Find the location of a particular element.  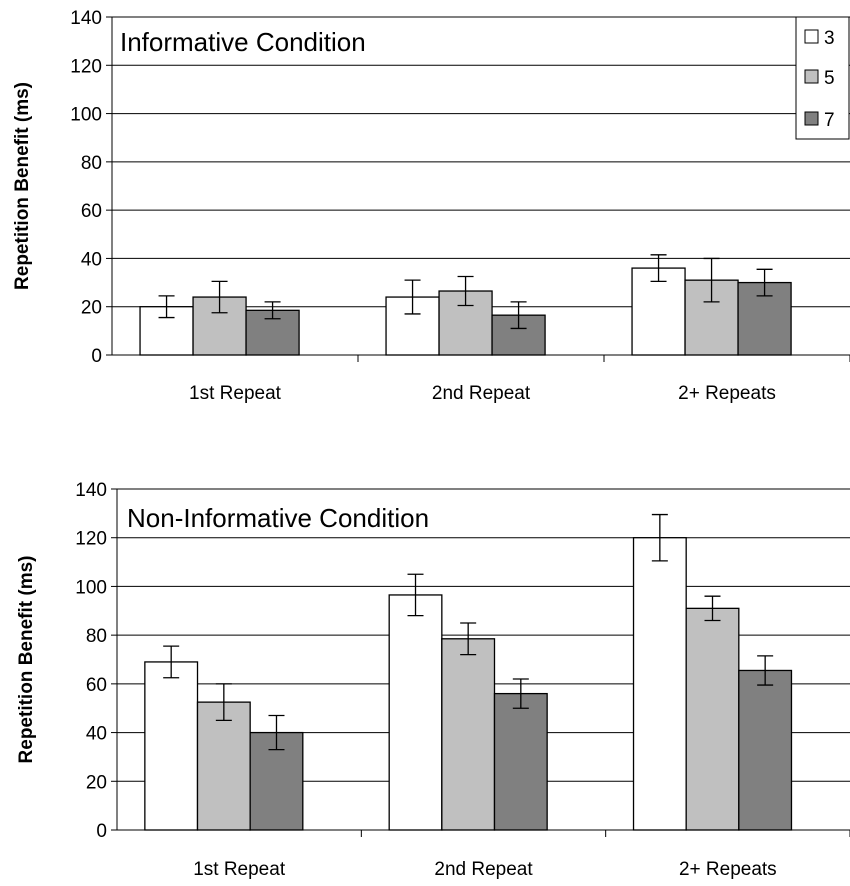

panel-title: Non-Informative Condition is located at coordinates (278, 518).